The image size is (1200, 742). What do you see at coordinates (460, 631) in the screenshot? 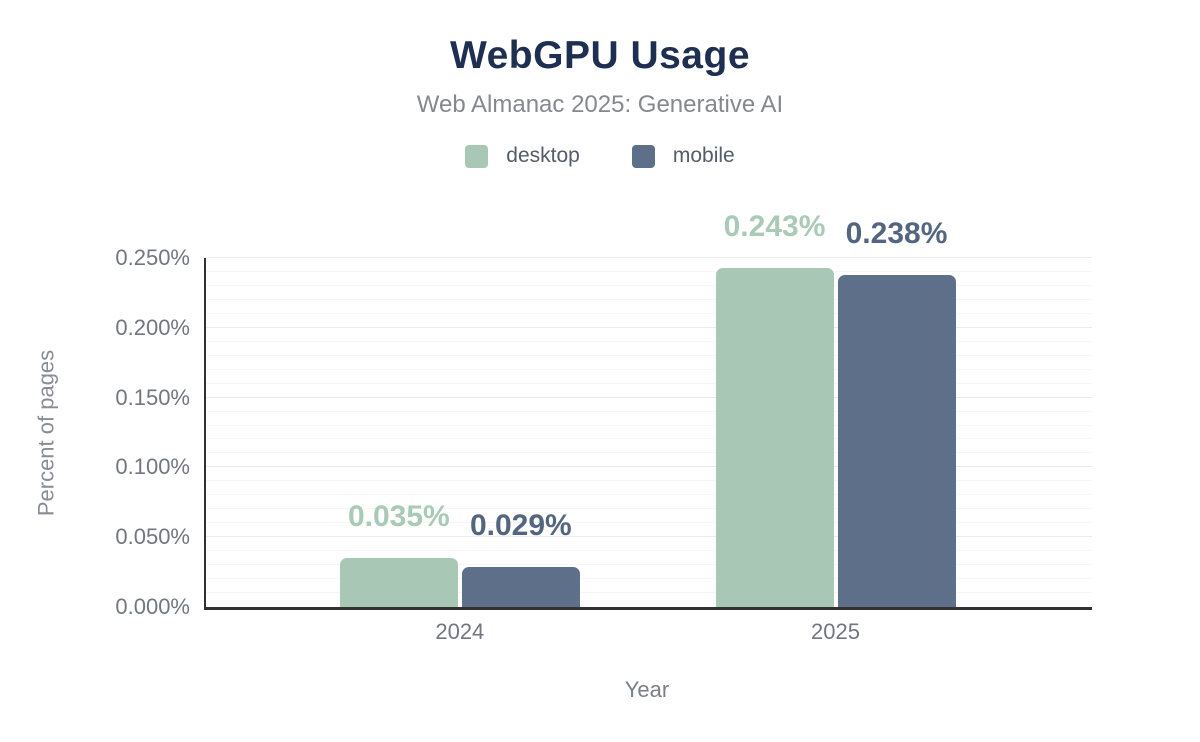
I see `x-tick-label-2024: 2024` at bounding box center [460, 631].